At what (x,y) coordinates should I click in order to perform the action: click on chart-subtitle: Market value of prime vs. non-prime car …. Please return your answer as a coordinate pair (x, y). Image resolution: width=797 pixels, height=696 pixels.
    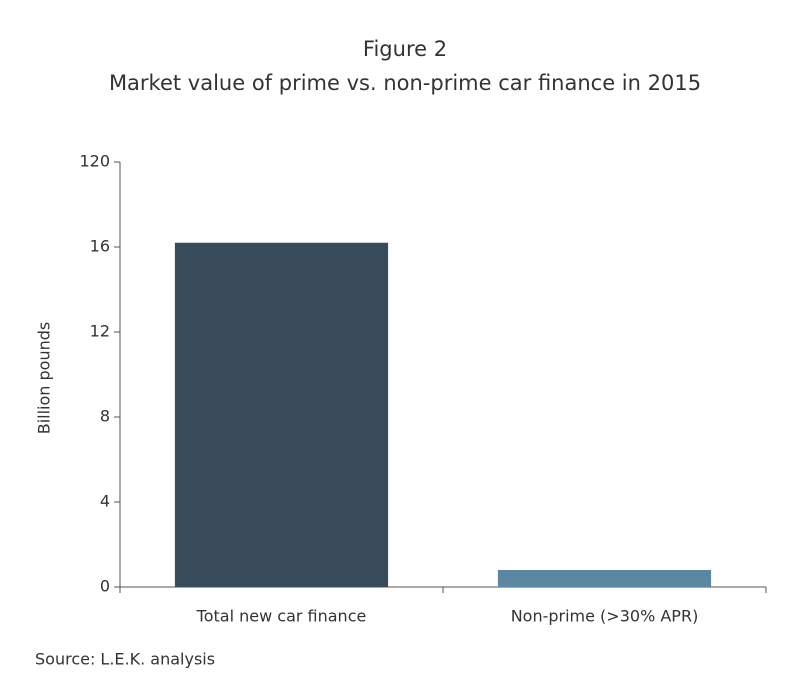
    Looking at the image, I should click on (405, 83).